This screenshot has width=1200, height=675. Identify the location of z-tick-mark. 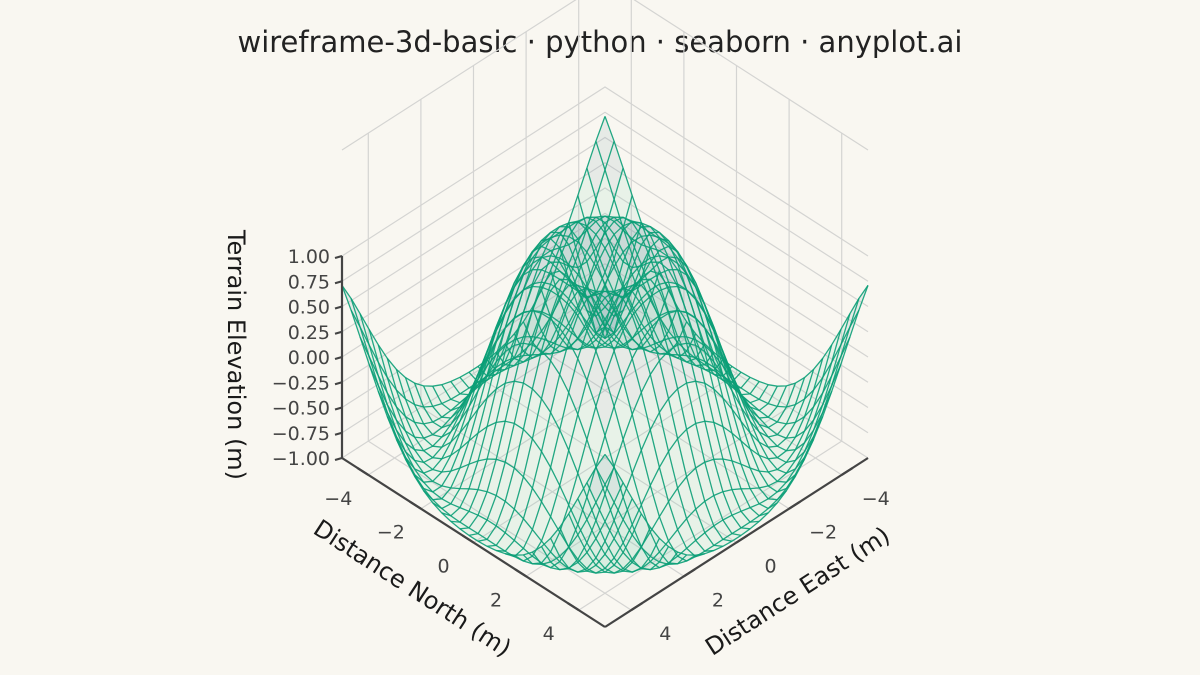
(338, 257).